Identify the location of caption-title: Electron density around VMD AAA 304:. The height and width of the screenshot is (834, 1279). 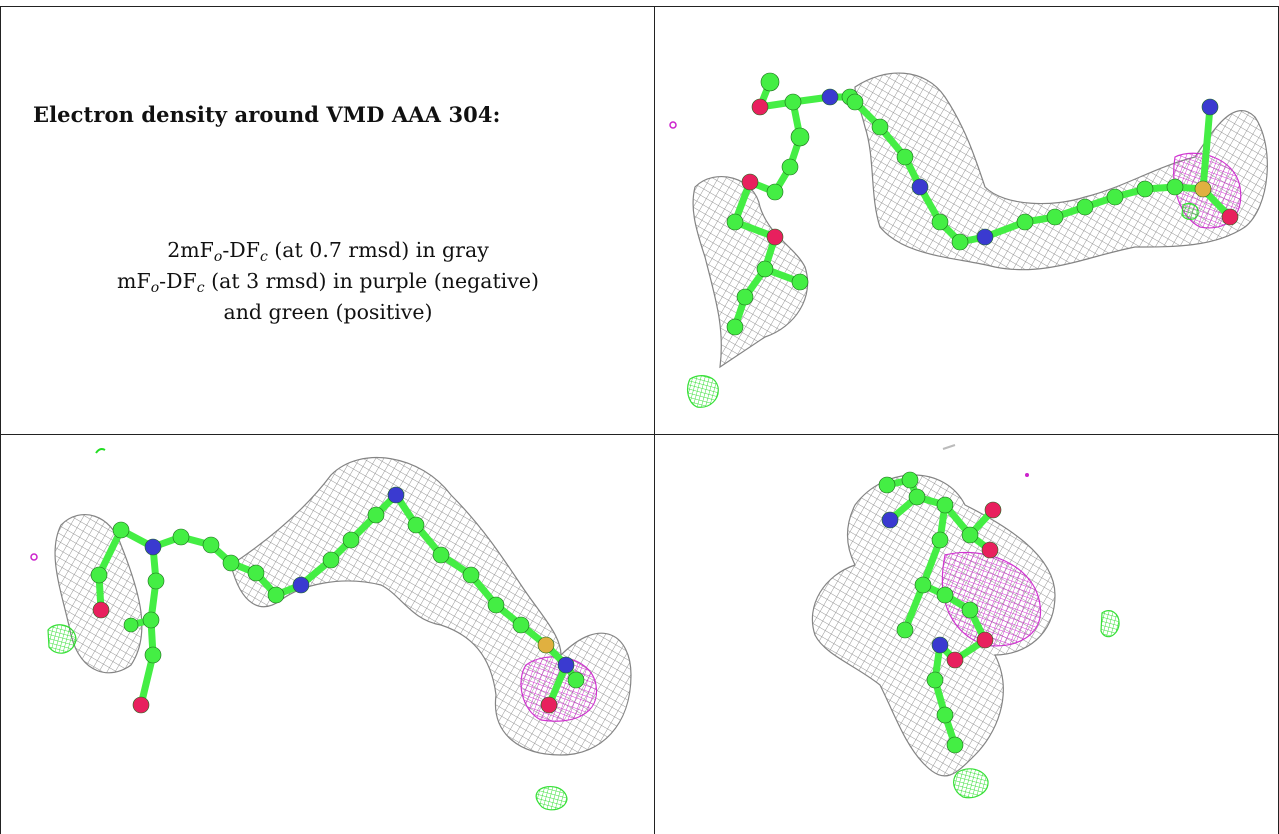
(267, 114).